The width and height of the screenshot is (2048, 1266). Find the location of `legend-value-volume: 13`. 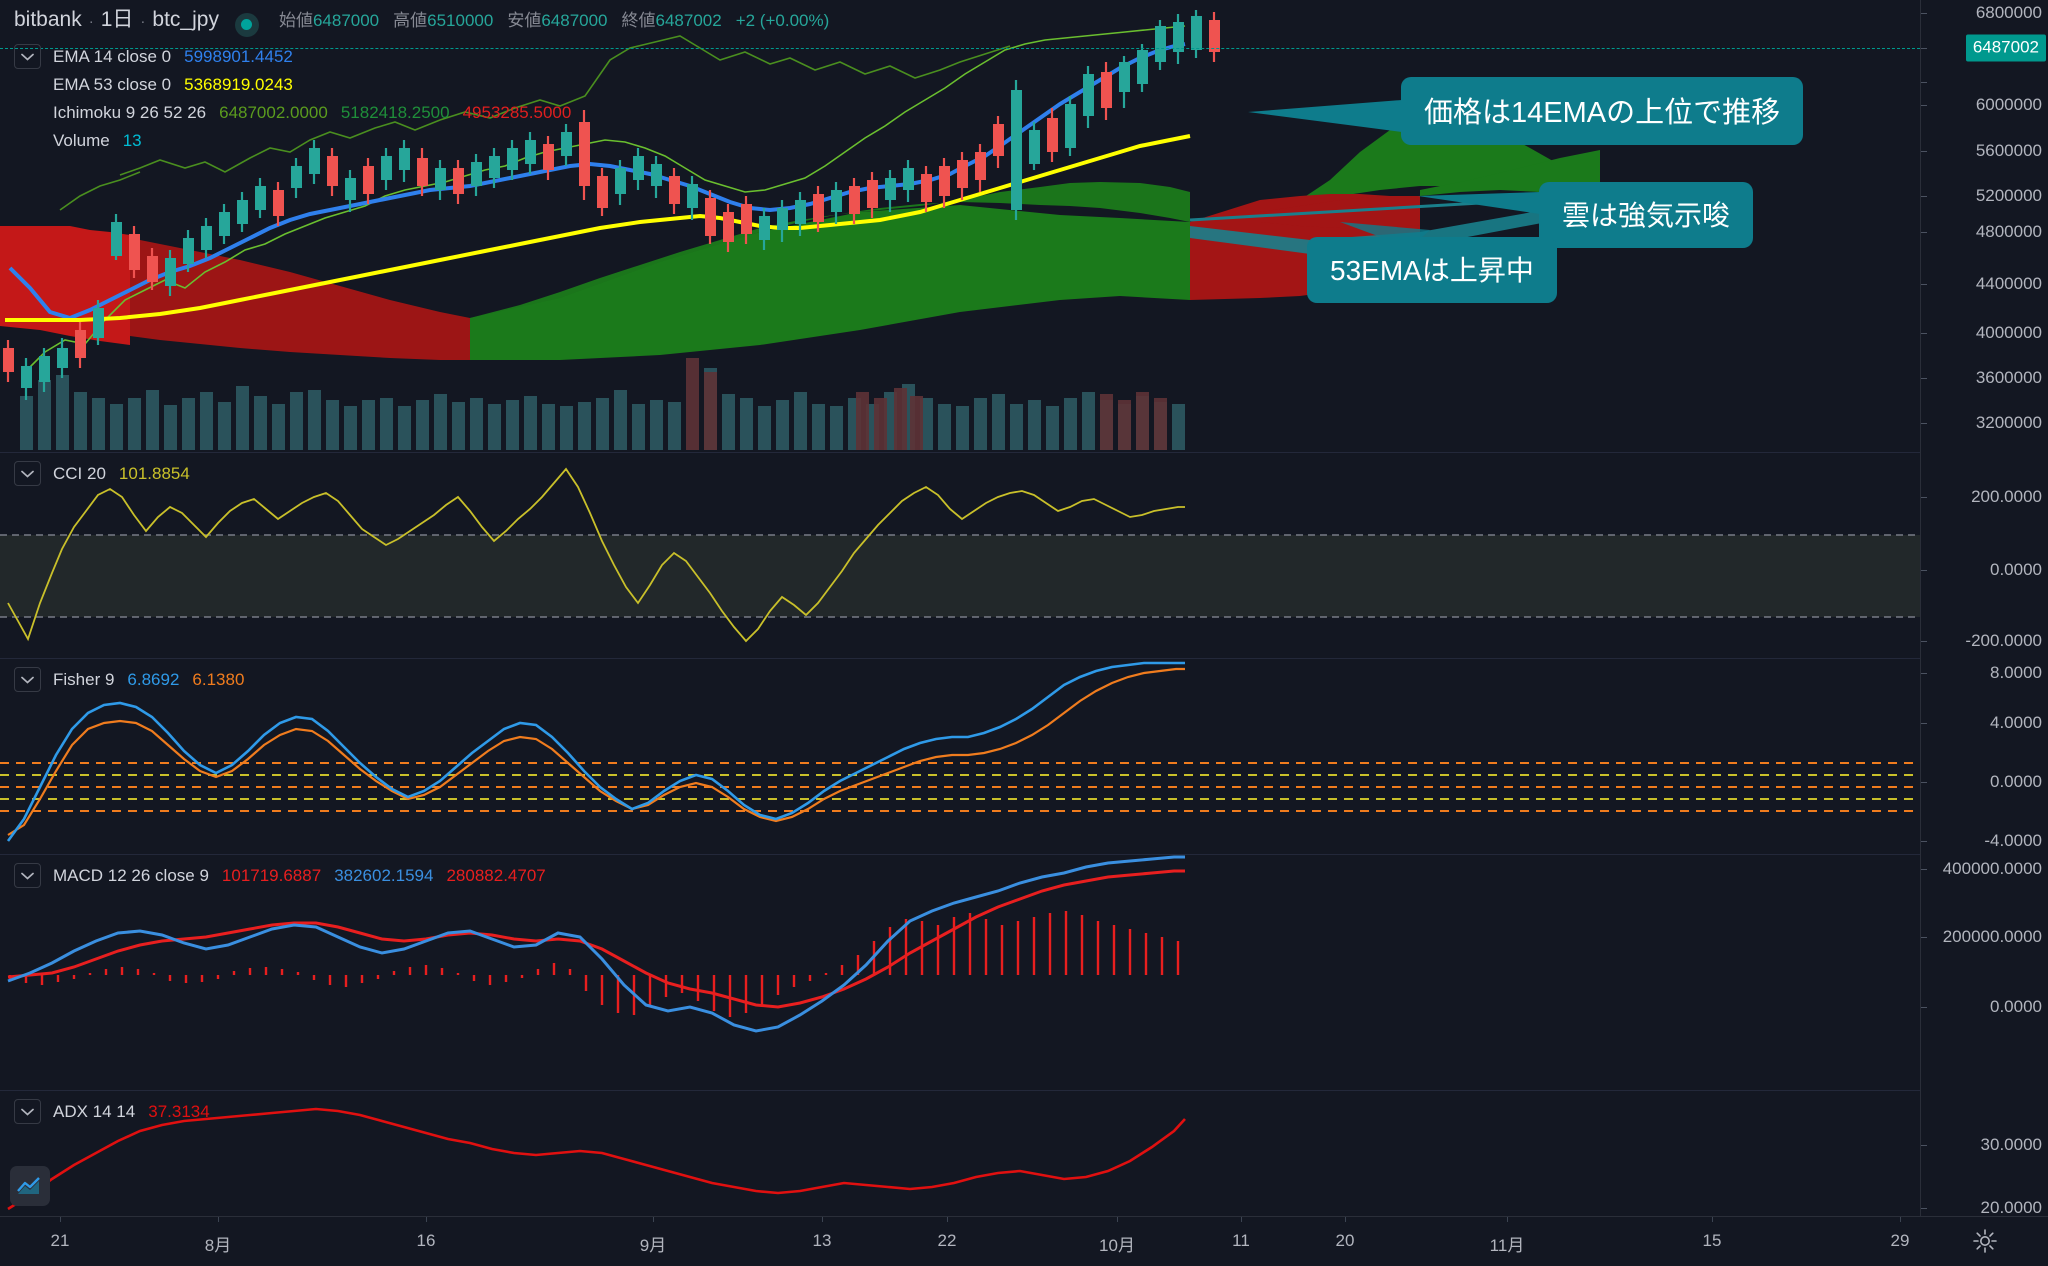

legend-value-volume: 13 is located at coordinates (132, 140).